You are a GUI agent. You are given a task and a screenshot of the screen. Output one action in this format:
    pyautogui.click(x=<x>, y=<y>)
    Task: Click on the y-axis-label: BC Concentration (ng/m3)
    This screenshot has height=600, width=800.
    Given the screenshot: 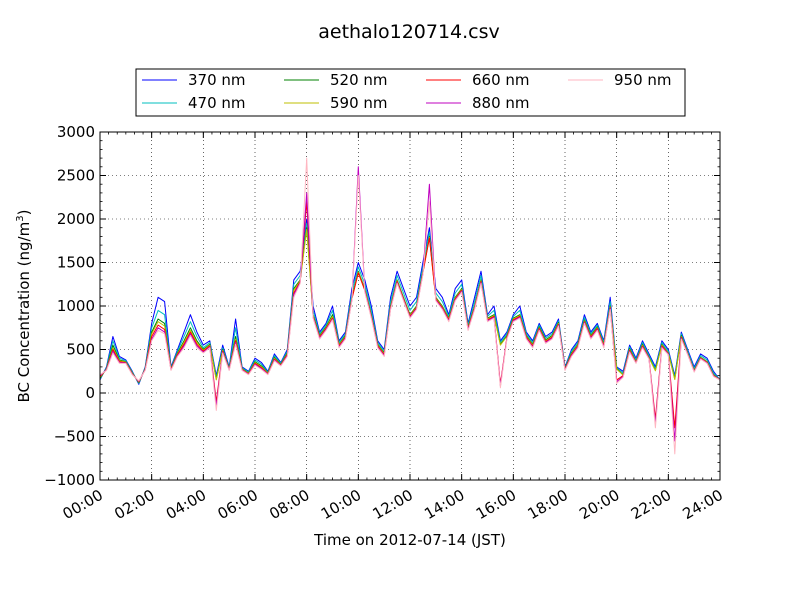 What is the action you would take?
    pyautogui.click(x=24, y=306)
    